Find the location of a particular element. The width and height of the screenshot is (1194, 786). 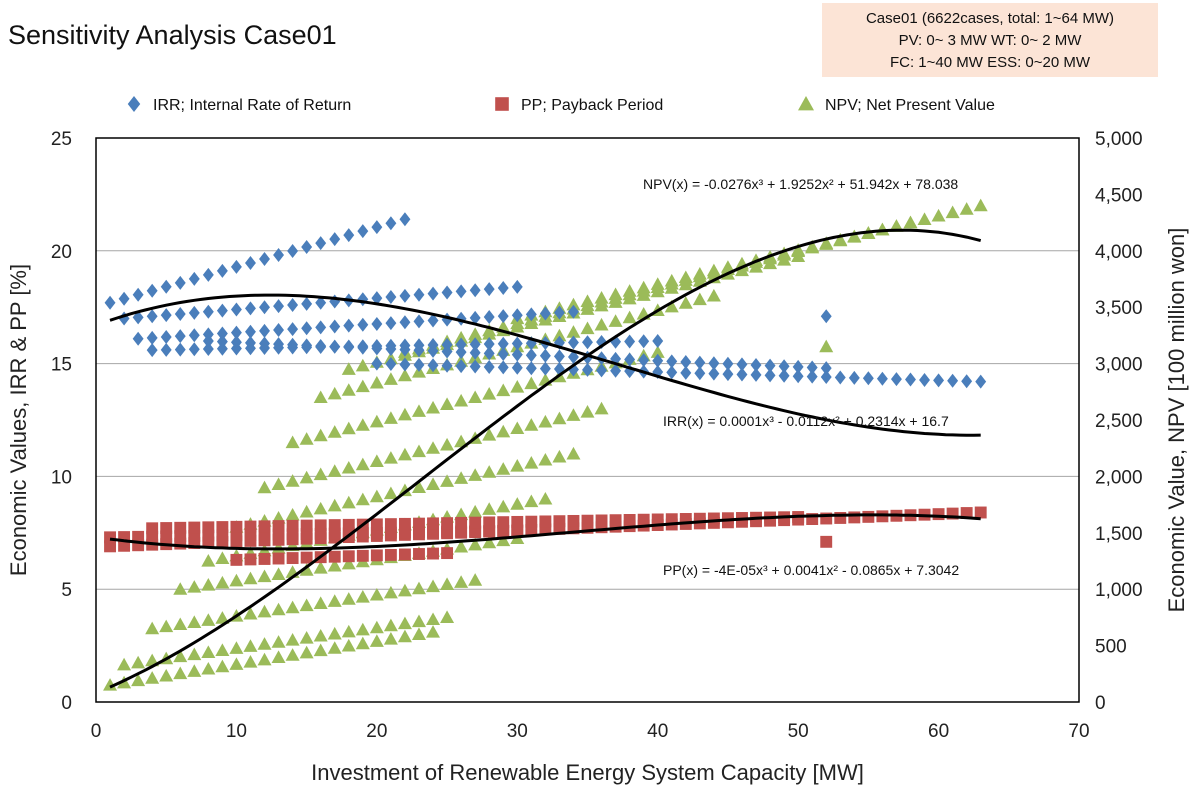

trend-line-diamond is located at coordinates (545, 365).